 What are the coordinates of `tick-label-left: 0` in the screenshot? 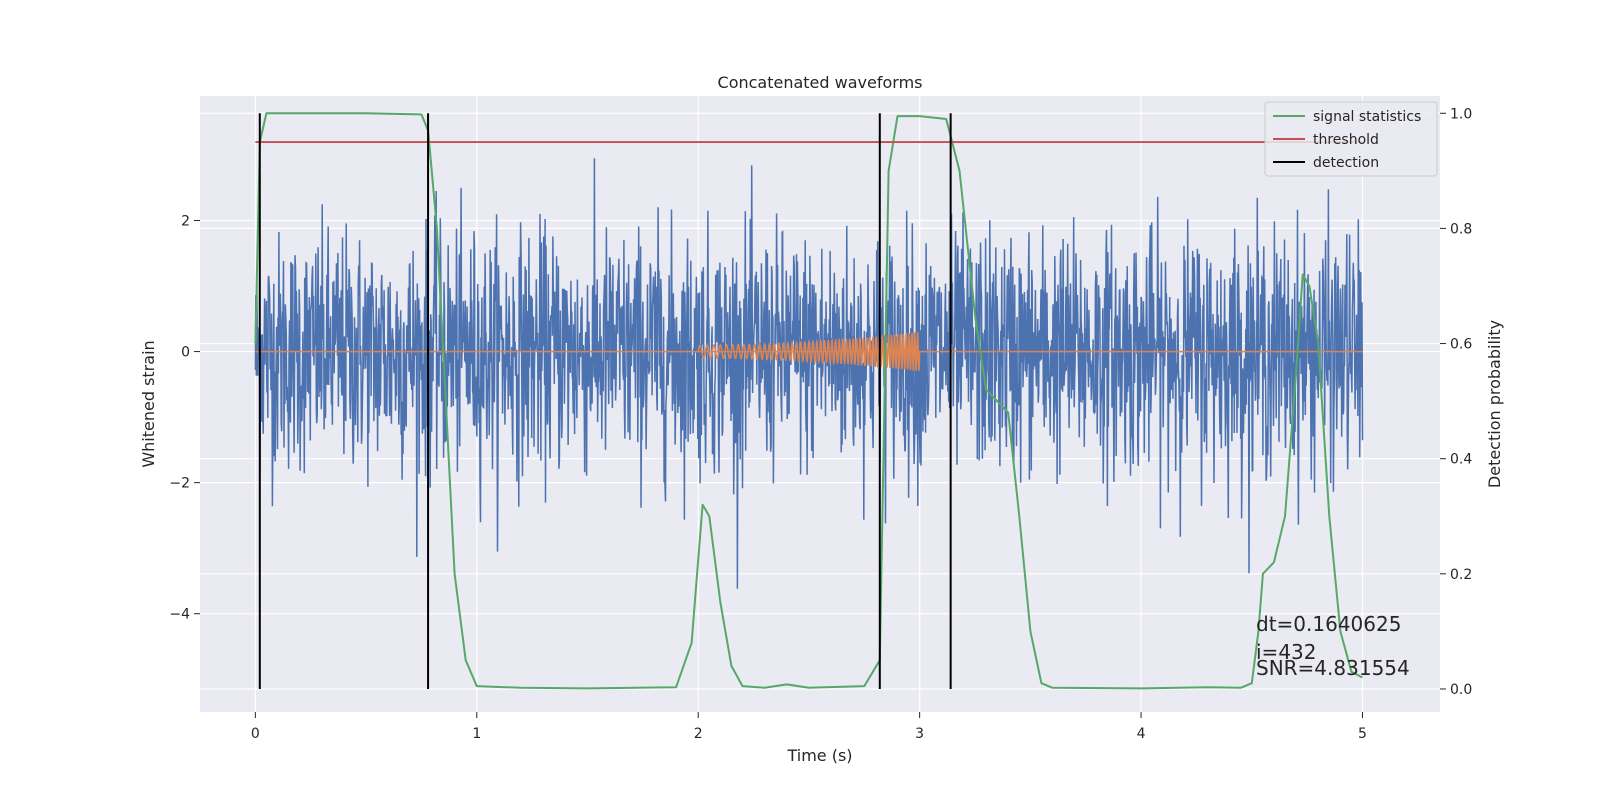 It's located at (185, 353).